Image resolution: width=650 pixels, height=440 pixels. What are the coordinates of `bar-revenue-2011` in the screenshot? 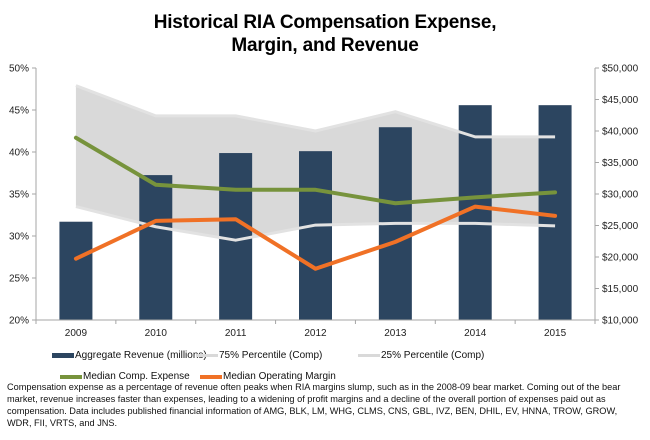 It's located at (236, 236).